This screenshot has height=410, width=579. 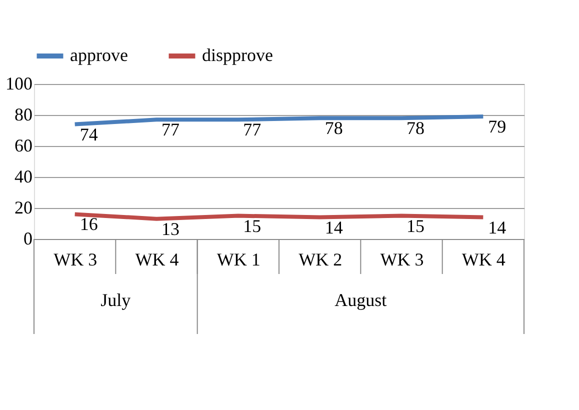 I want to click on y-tick-label: 60, so click(x=23, y=146).